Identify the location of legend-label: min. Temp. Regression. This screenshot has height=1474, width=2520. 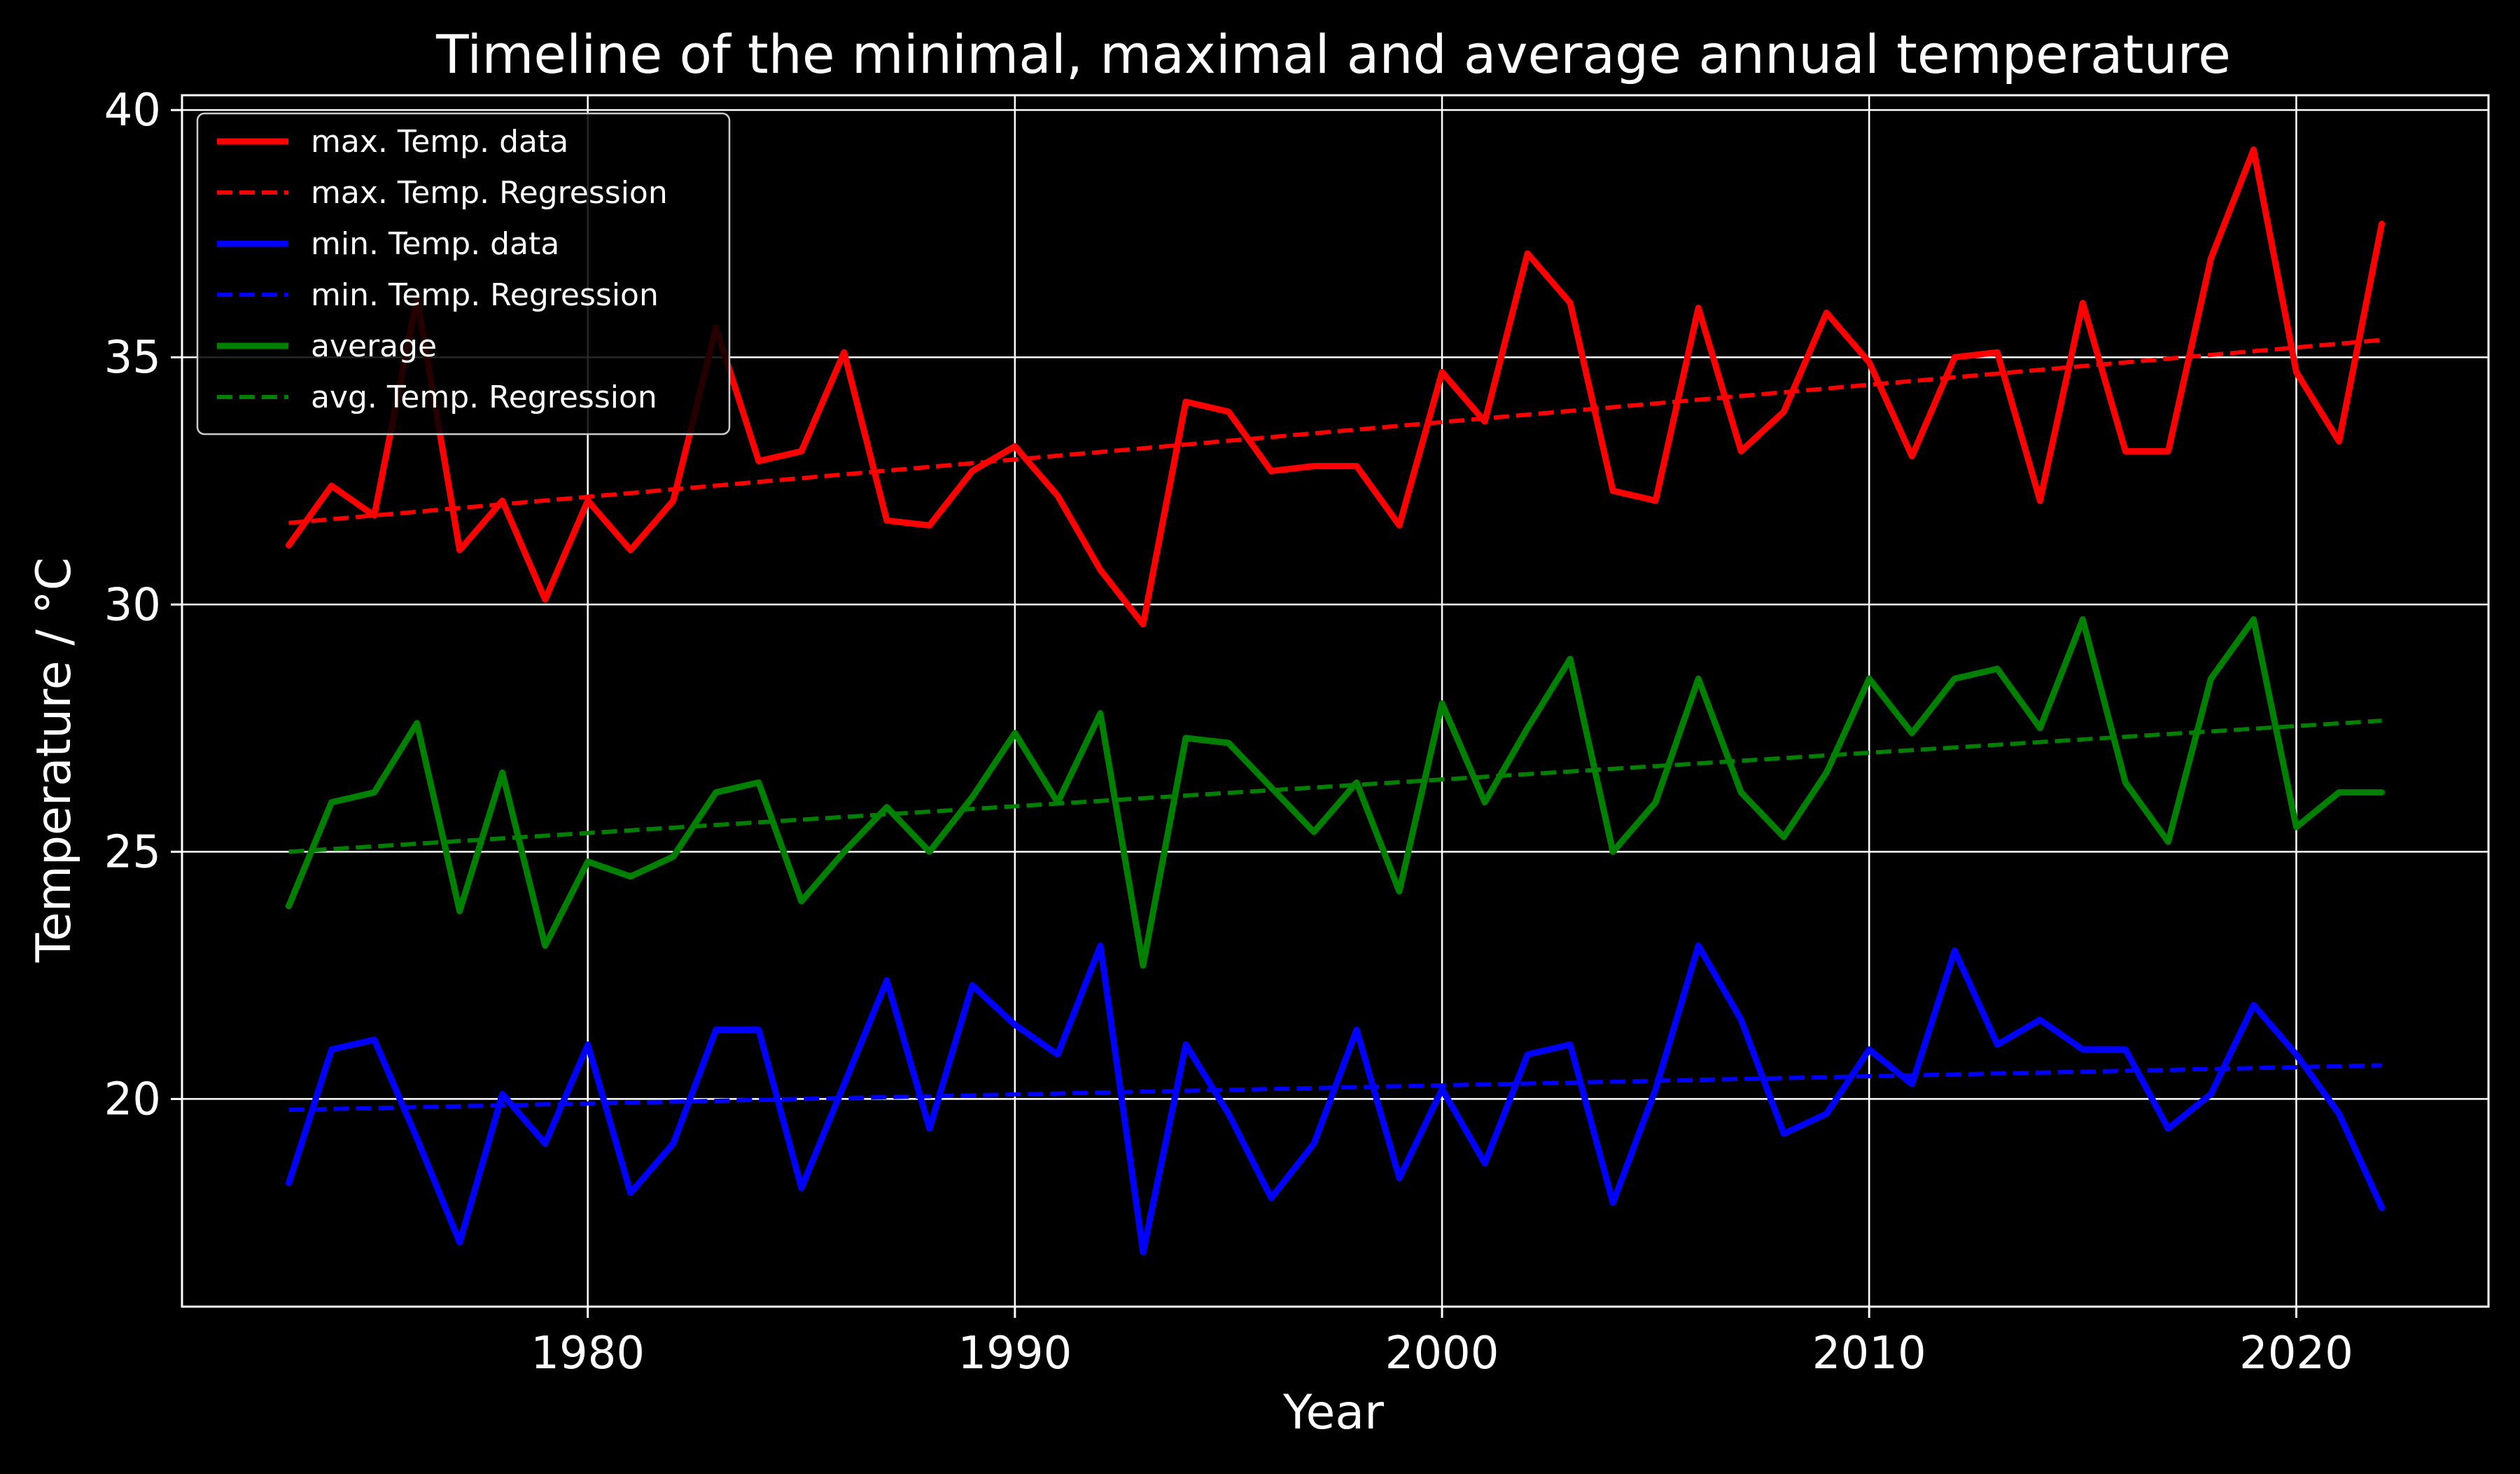
(485, 295).